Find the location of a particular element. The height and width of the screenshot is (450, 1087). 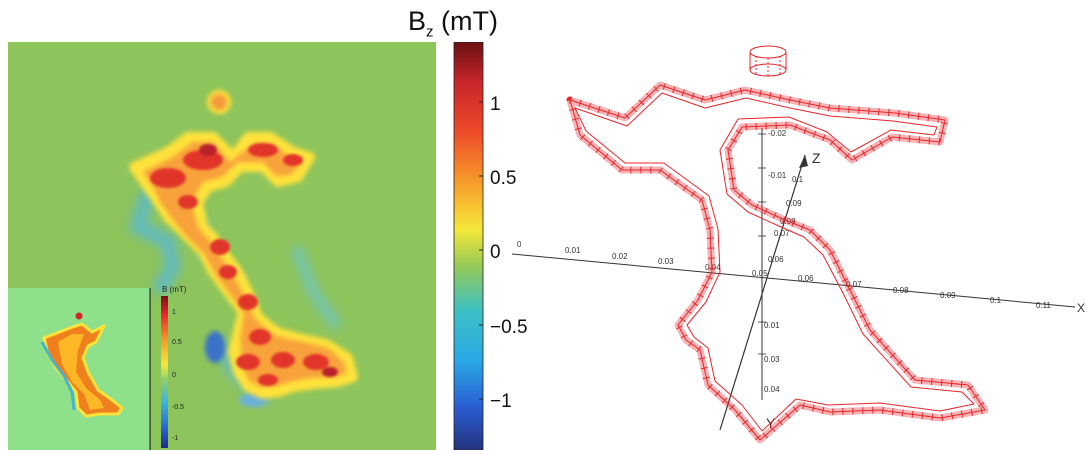

z-tick: 0.1 is located at coordinates (798, 179).